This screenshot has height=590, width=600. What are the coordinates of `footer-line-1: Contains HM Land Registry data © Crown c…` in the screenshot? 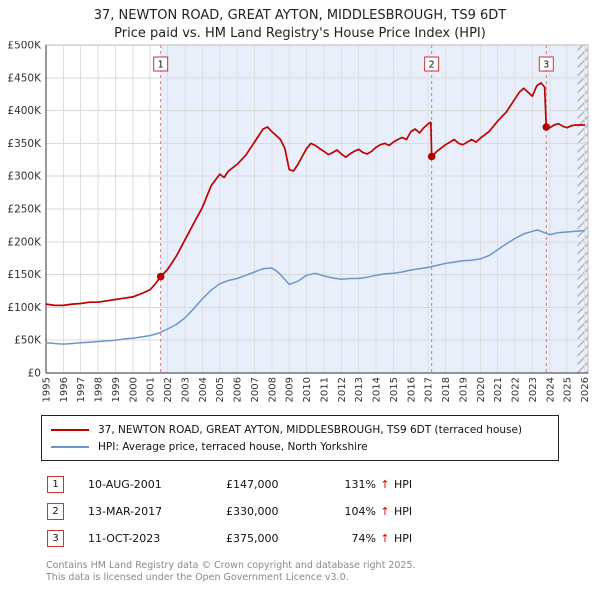 It's located at (231, 565).